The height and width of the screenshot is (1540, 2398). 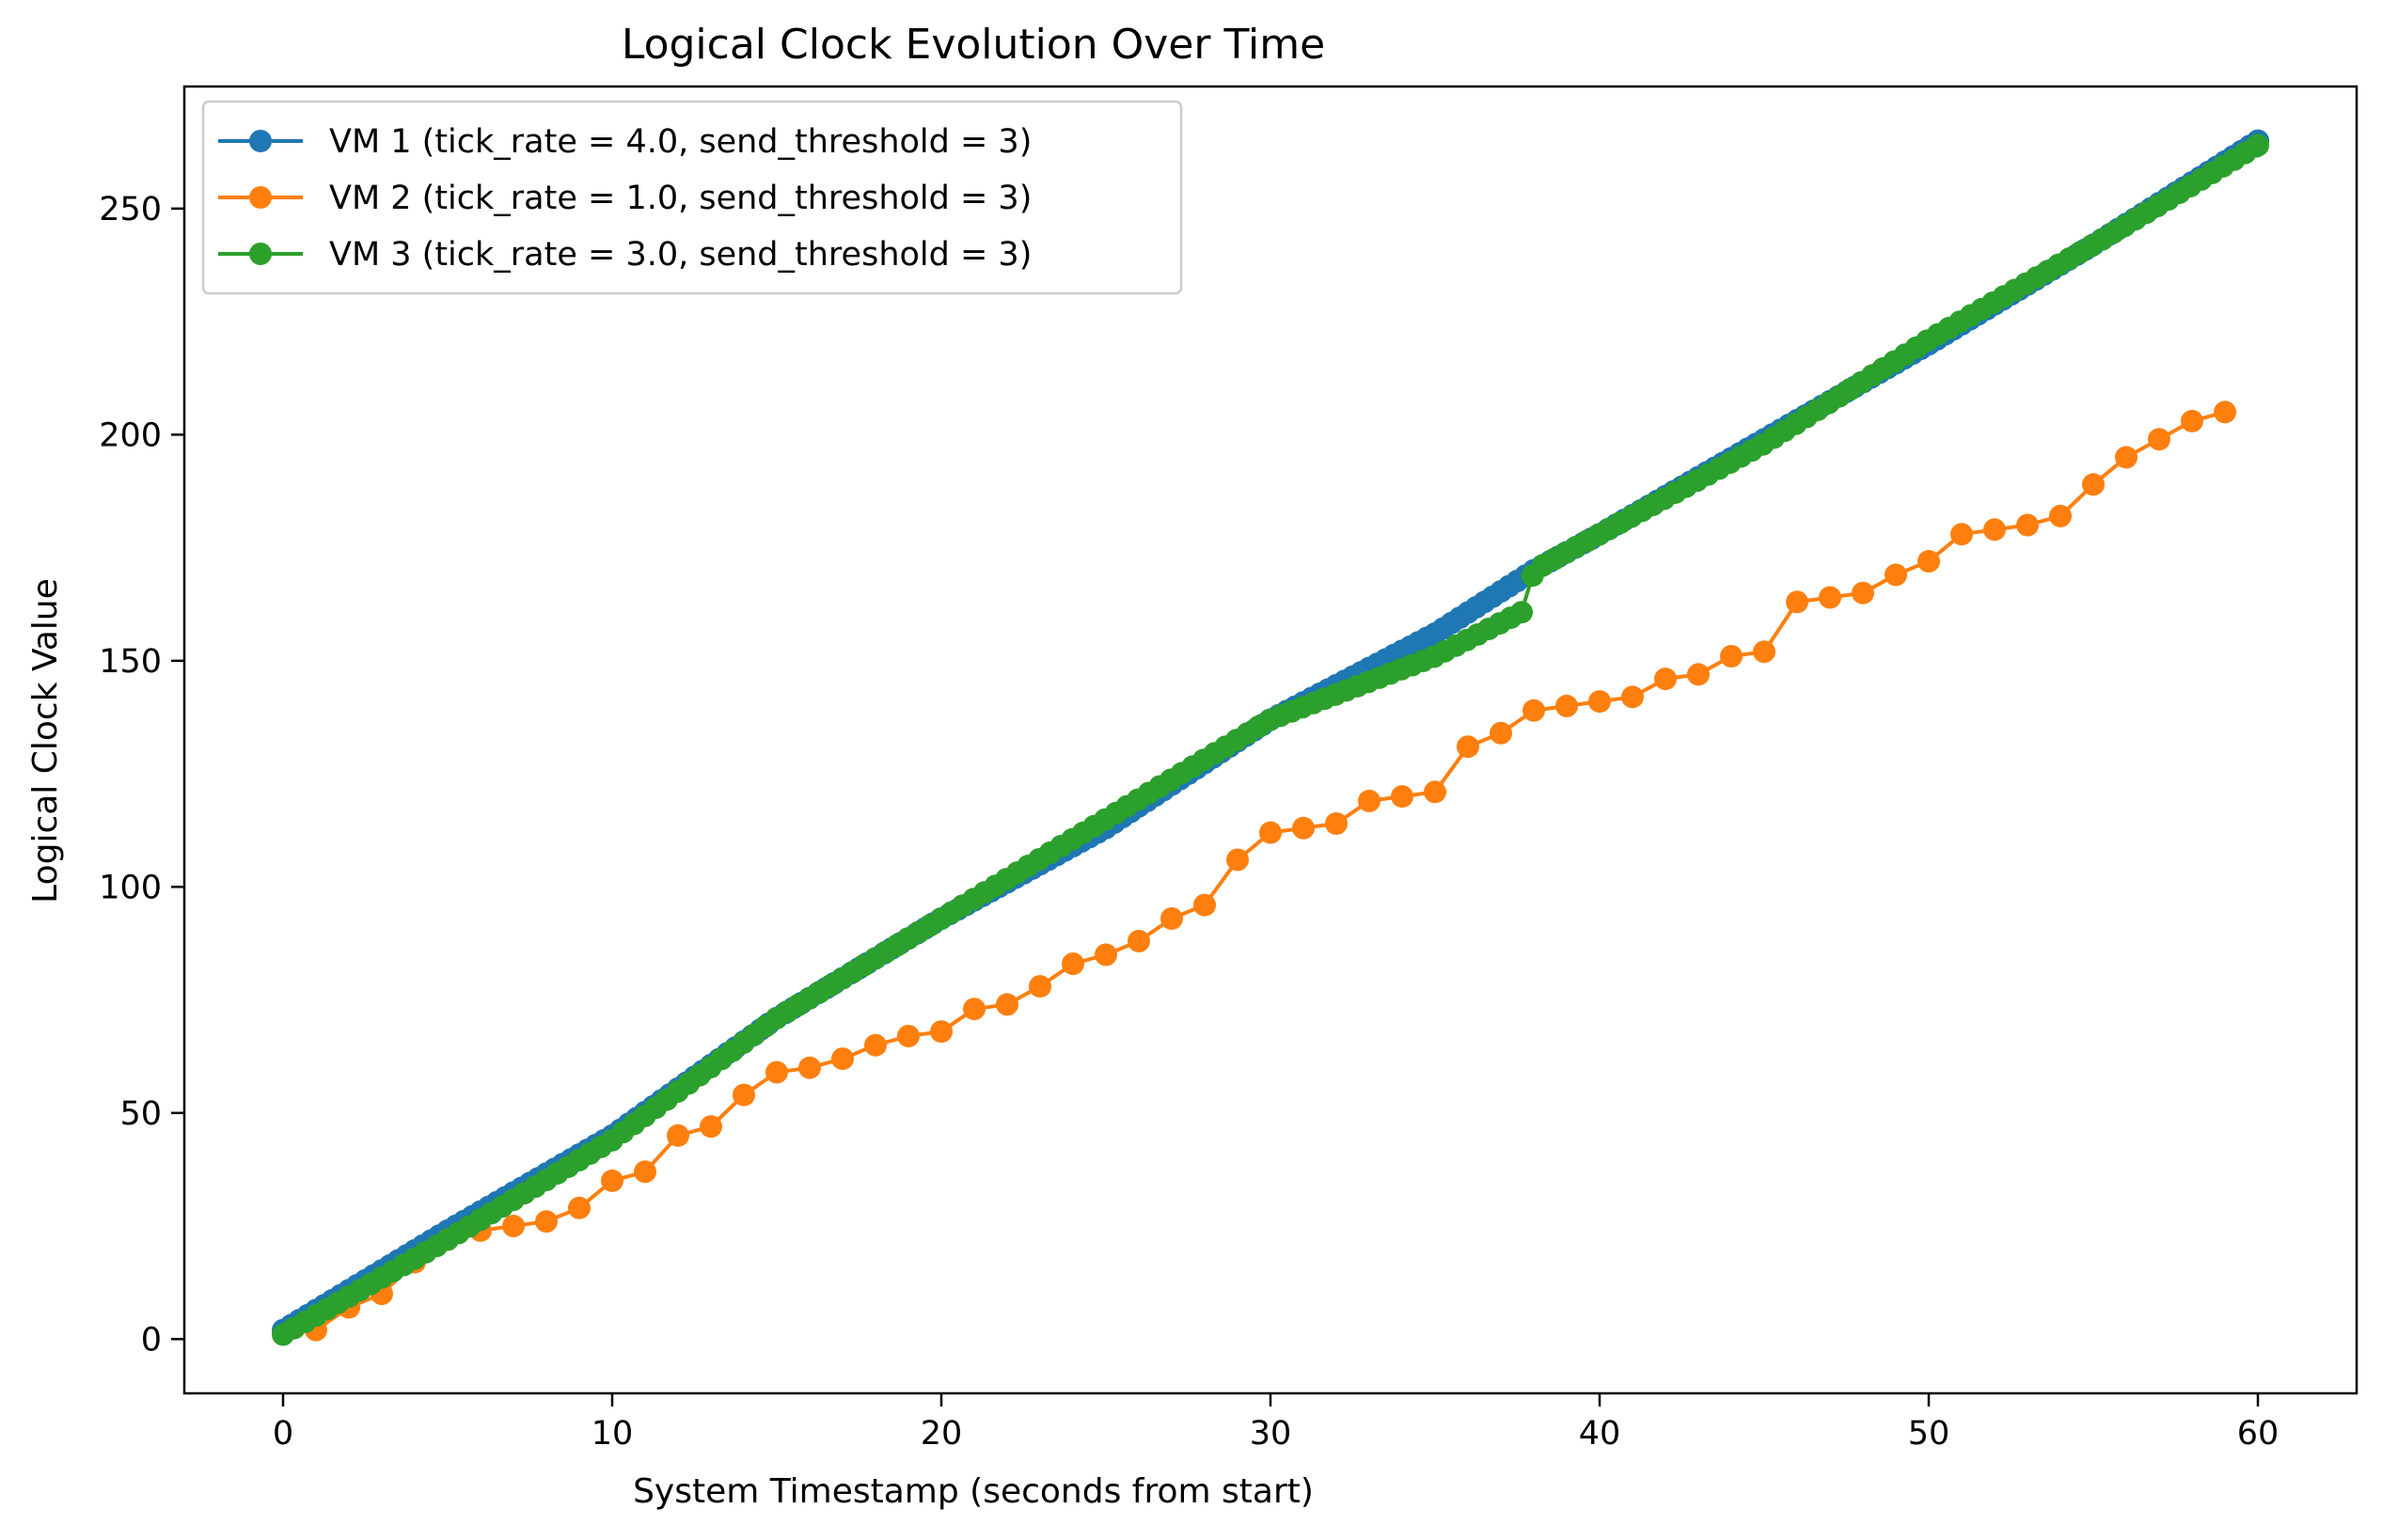 What do you see at coordinates (130, 887) in the screenshot?
I see `y-tick-label: 100` at bounding box center [130, 887].